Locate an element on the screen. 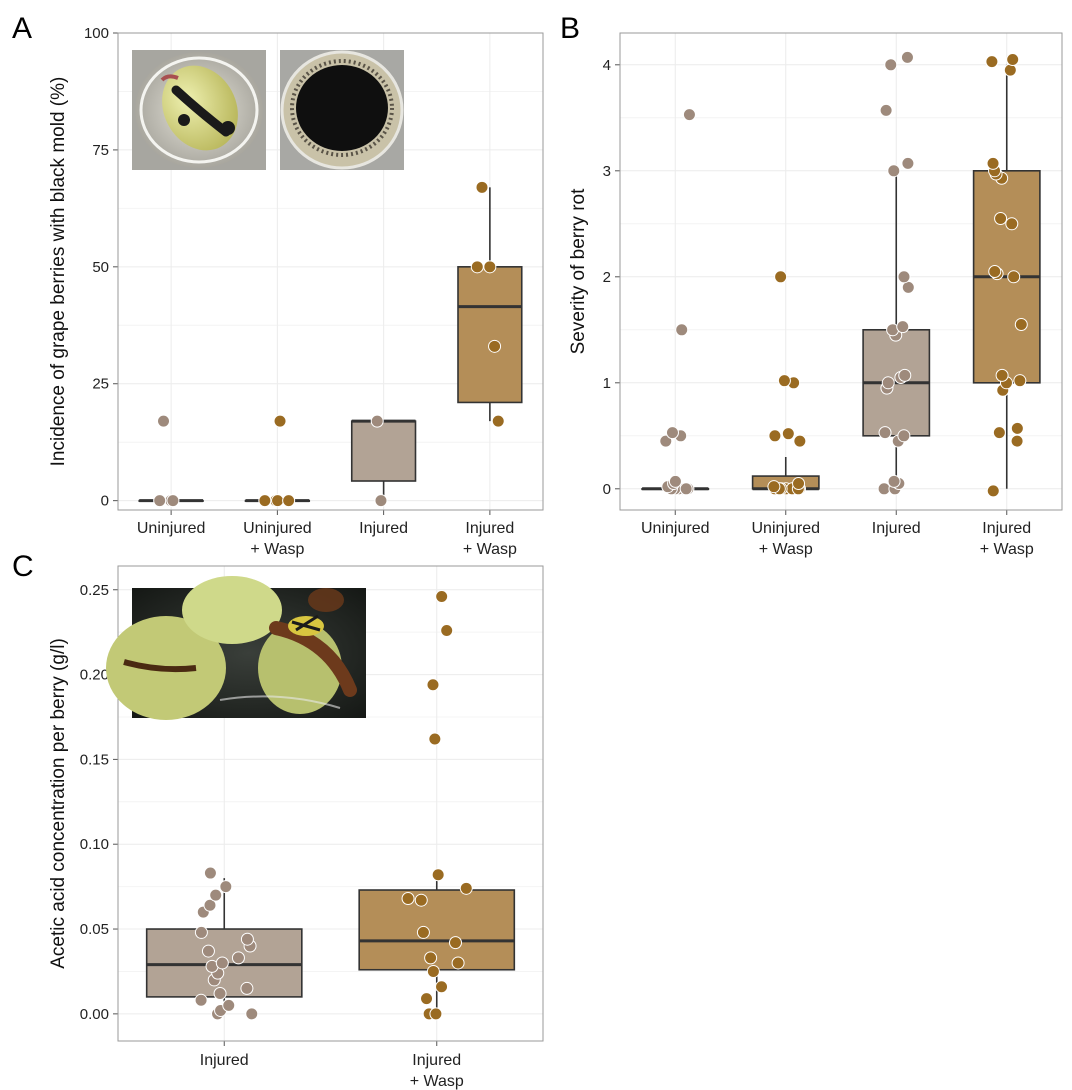 This screenshot has height=1090, width=1072. y-tick-label: 0.05 is located at coordinates (94, 929).